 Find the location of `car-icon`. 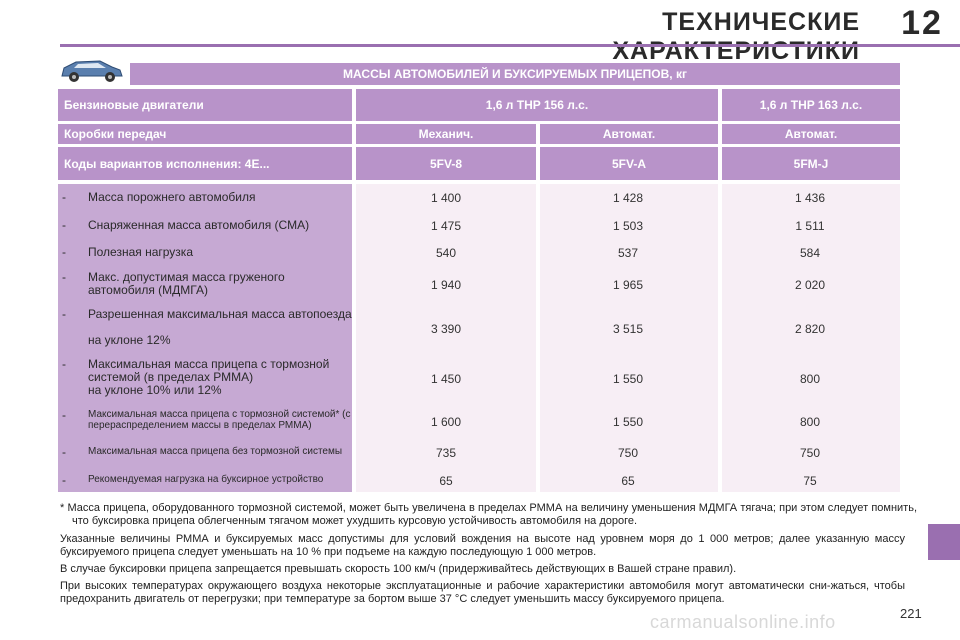

car-icon is located at coordinates (92, 71).